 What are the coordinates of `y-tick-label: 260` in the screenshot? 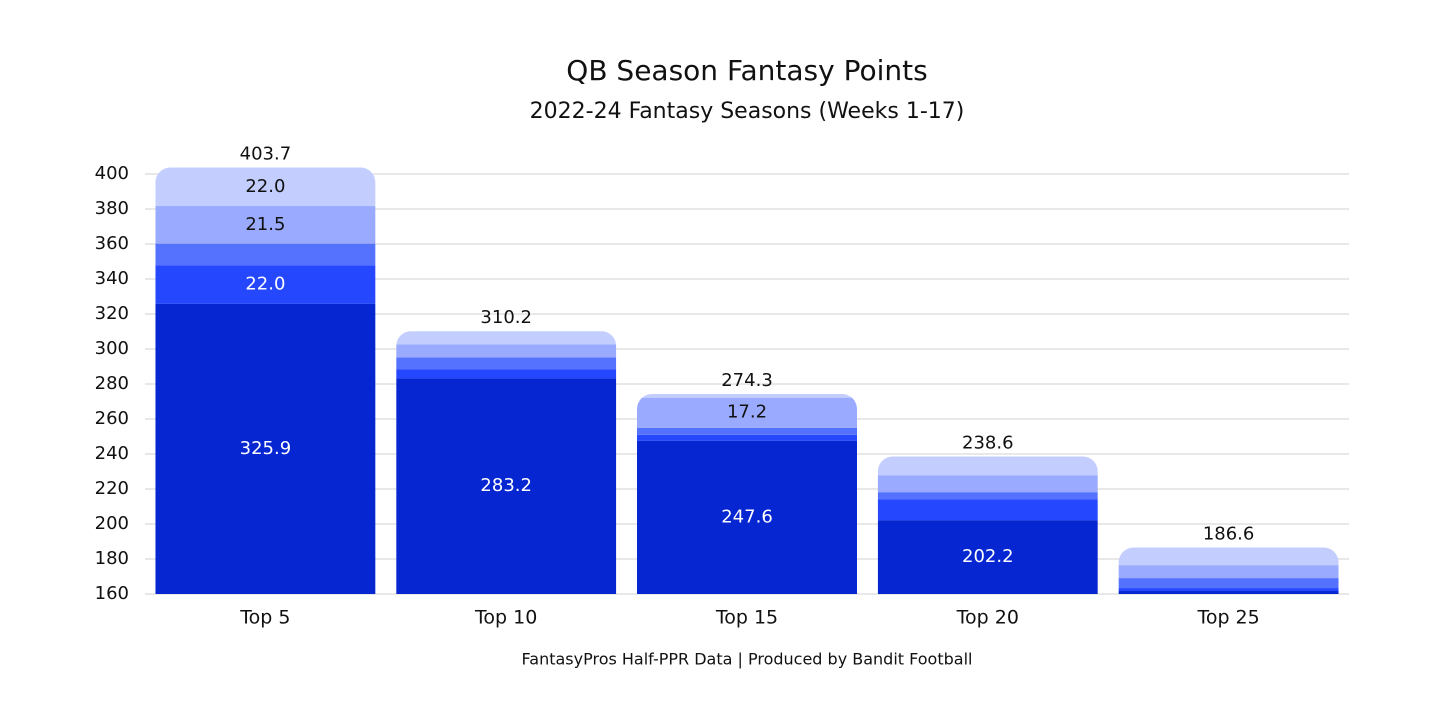 It's located at (112, 418).